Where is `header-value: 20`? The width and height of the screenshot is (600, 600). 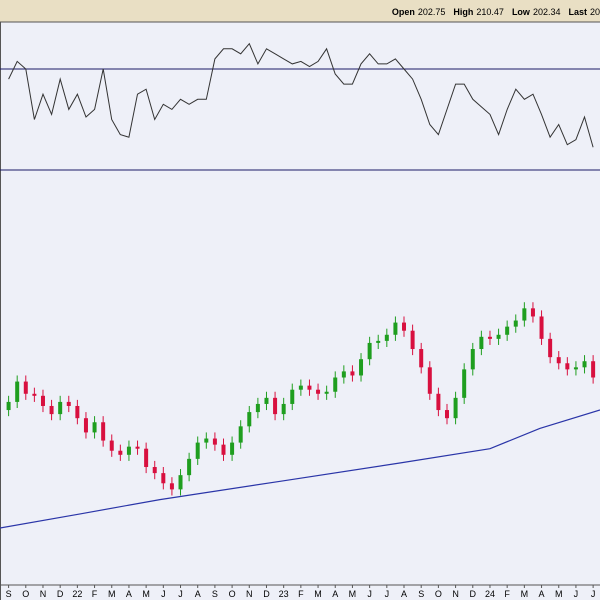 header-value: 20 is located at coordinates (595, 12).